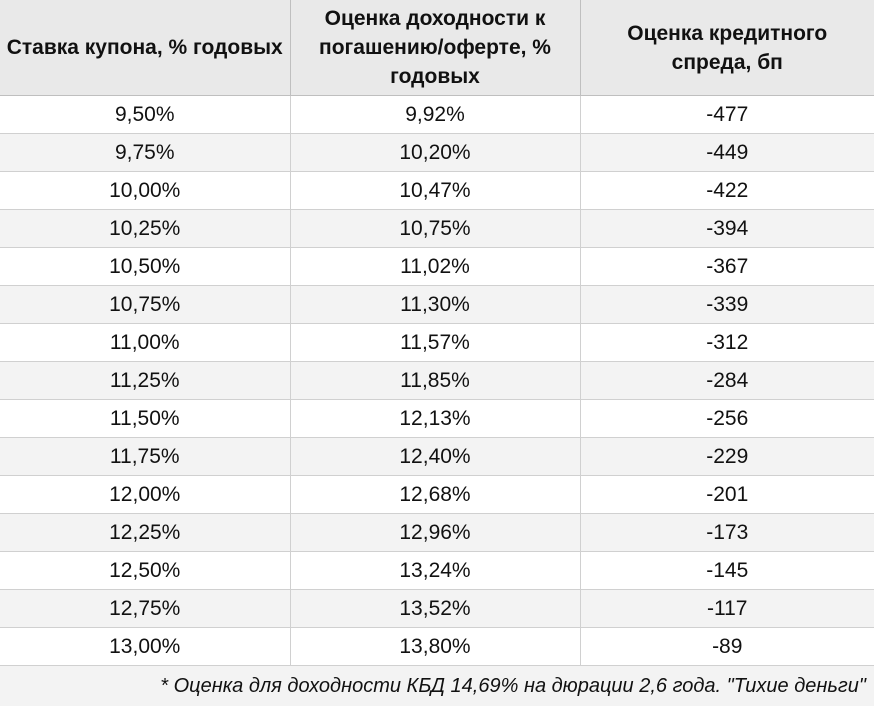 The height and width of the screenshot is (708, 874). I want to click on cell-spread: -256, so click(727, 418).